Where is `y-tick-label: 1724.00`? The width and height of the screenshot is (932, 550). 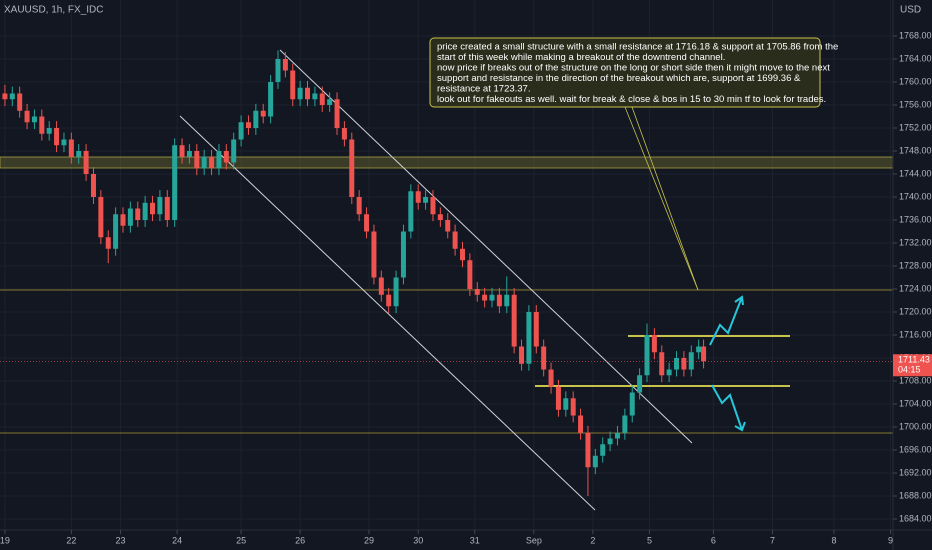 y-tick-label: 1724.00 is located at coordinates (915, 288).